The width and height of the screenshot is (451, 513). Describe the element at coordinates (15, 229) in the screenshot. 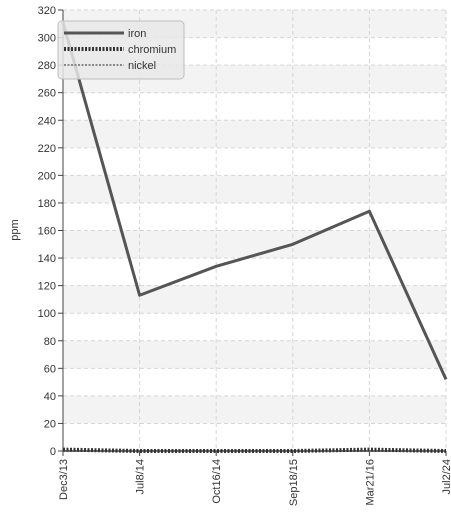

I see `y-axis-label: ppm` at that location.